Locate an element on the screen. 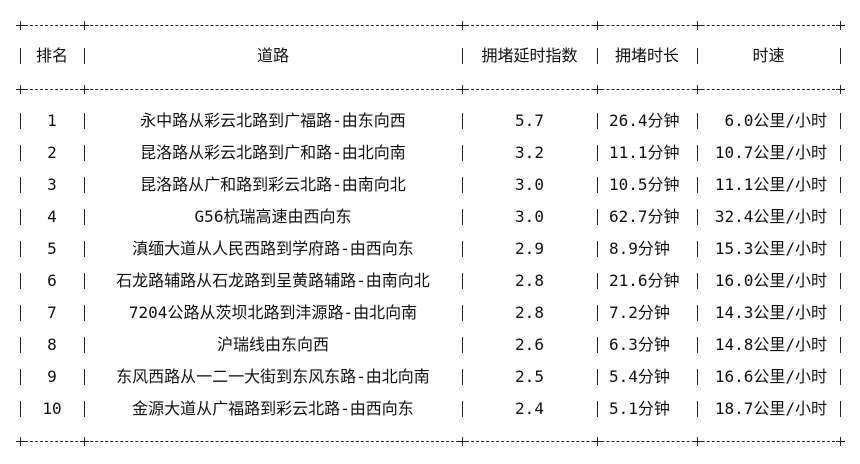  cell-duration: 6.3分钟 is located at coordinates (639, 344).